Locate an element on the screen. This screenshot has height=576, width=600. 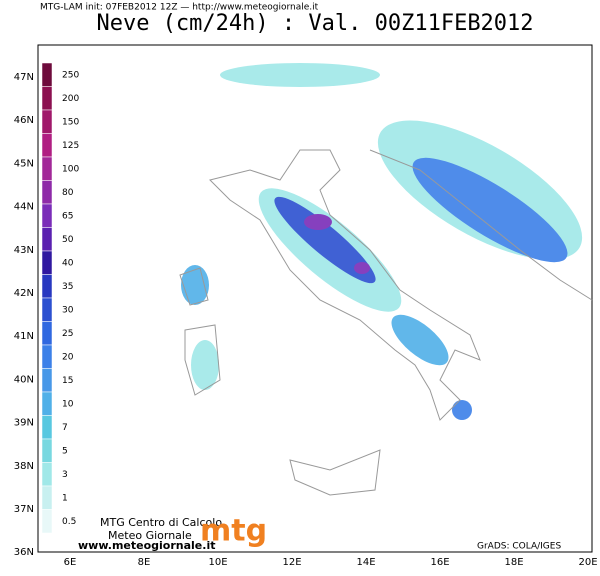
colorbar-label: 5 is located at coordinates (65, 452).